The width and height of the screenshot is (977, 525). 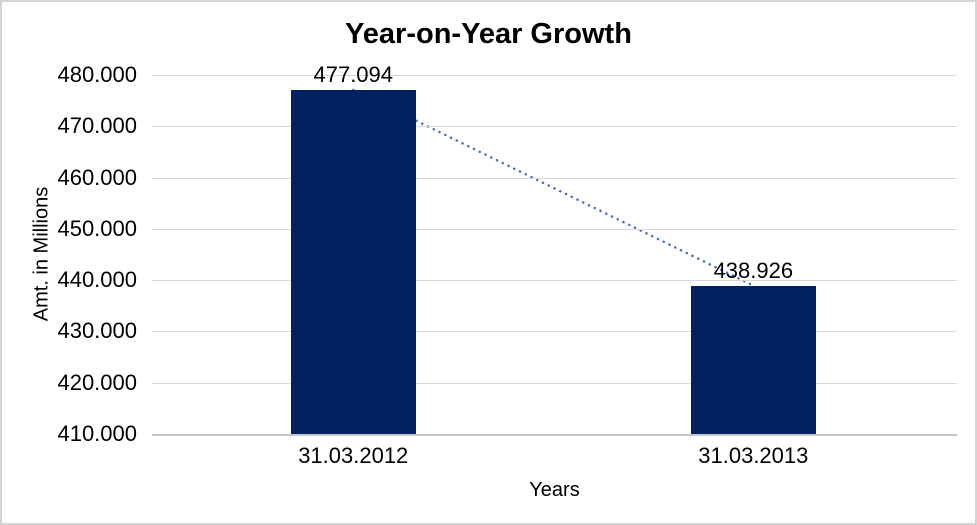 What do you see at coordinates (353, 455) in the screenshot?
I see `x-tick-label: 31.03.2012` at bounding box center [353, 455].